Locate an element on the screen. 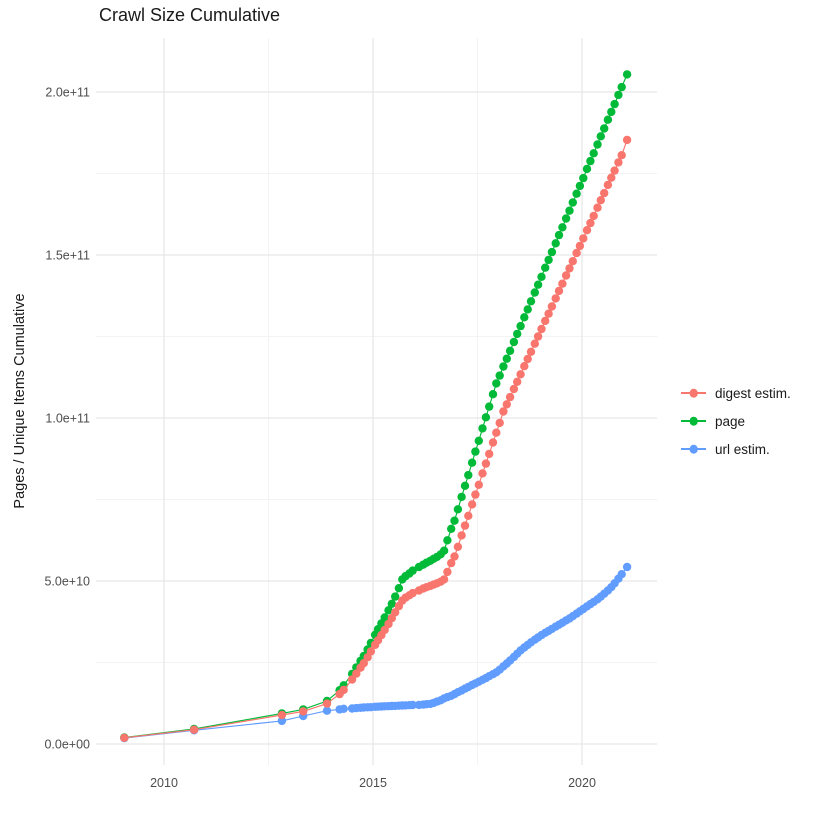  legend-label: digest estim. is located at coordinates (753, 393).